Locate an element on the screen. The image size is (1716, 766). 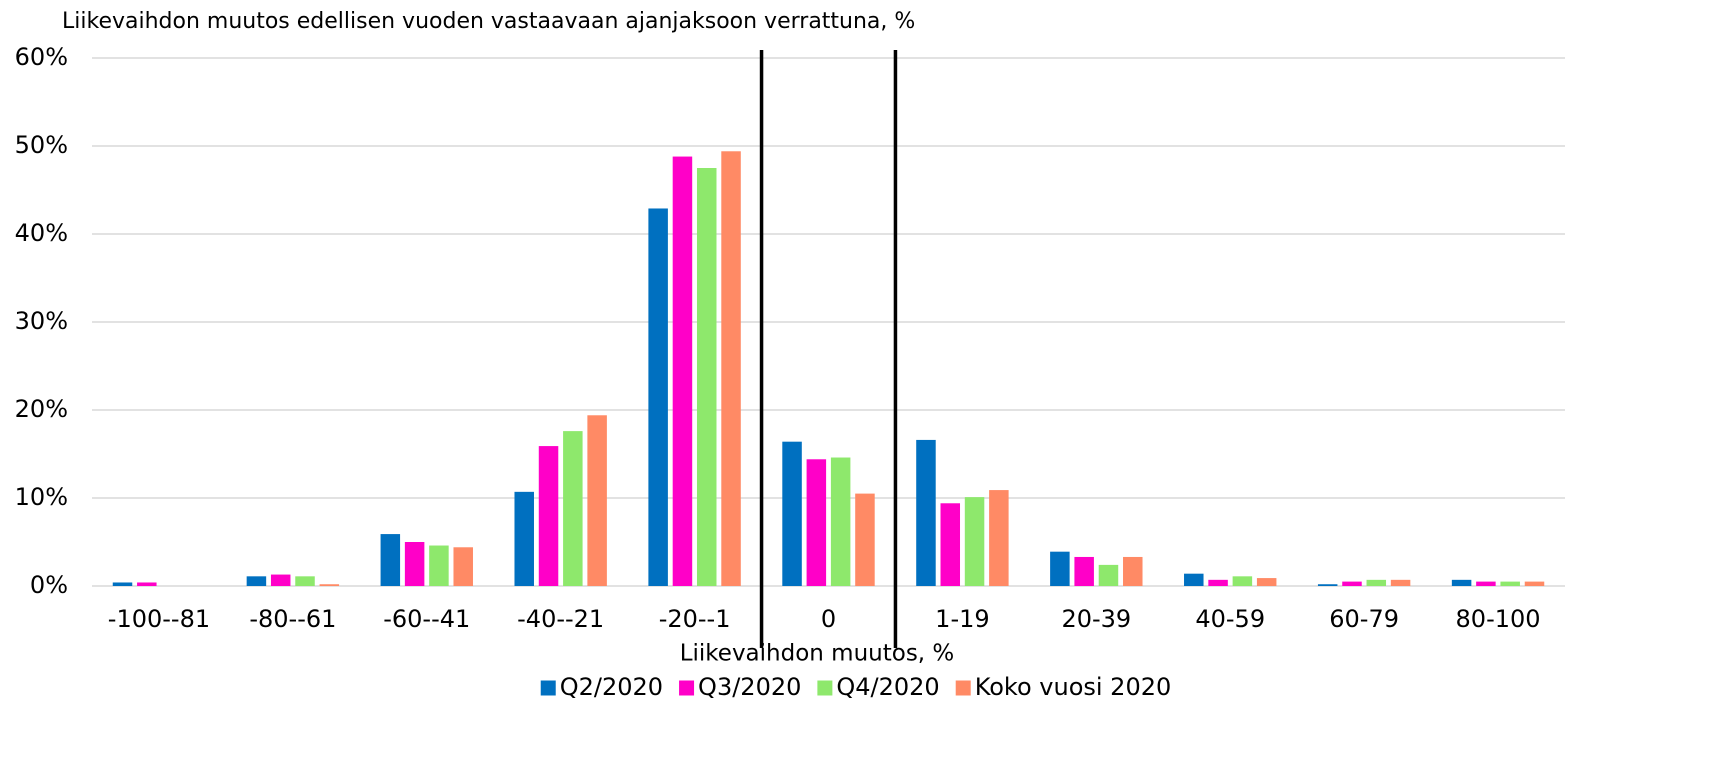
x-tick-label: -20--1 is located at coordinates (695, 619).